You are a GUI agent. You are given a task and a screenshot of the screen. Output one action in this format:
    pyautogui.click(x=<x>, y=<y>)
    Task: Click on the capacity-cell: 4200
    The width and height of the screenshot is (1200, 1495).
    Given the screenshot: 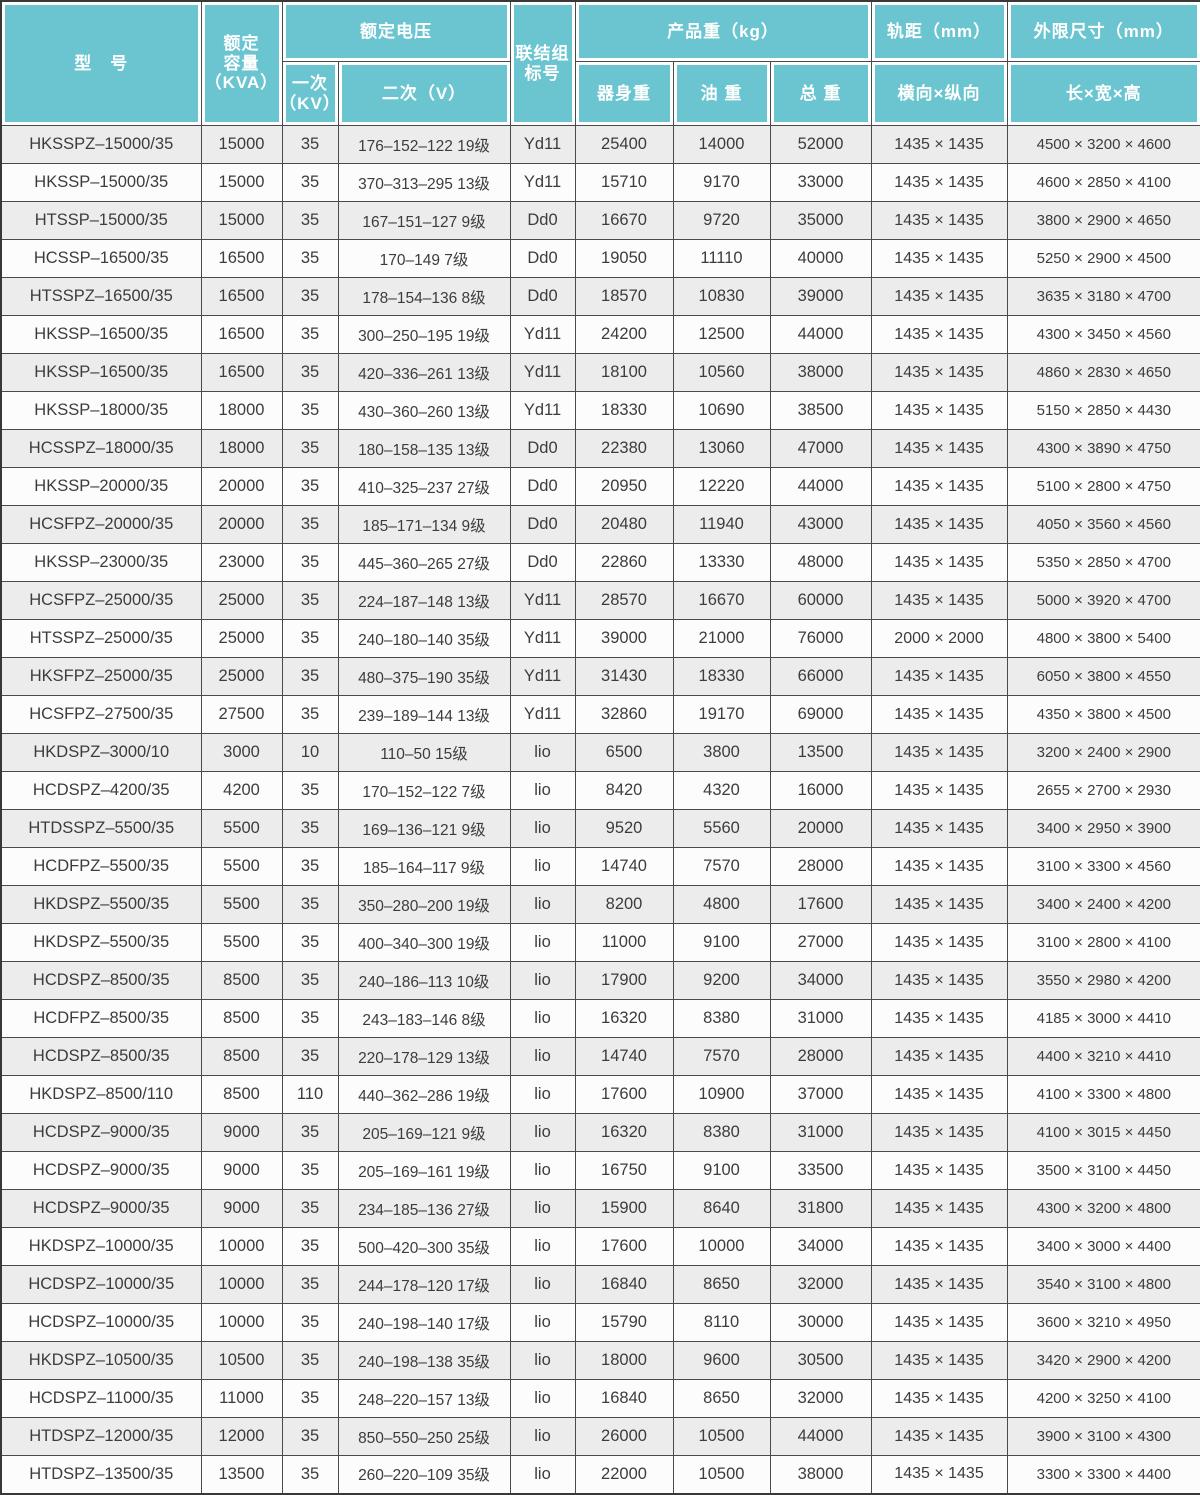 What is the action you would take?
    pyautogui.click(x=241, y=790)
    